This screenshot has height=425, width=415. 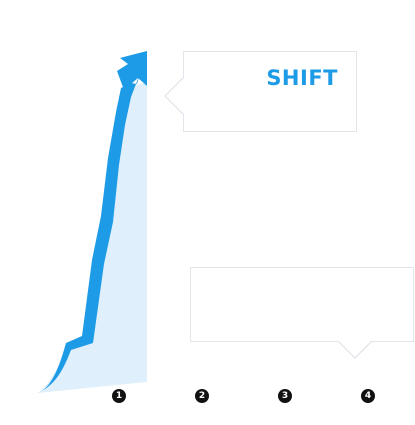 I want to click on brand-logo: SHIFT, so click(x=302, y=78).